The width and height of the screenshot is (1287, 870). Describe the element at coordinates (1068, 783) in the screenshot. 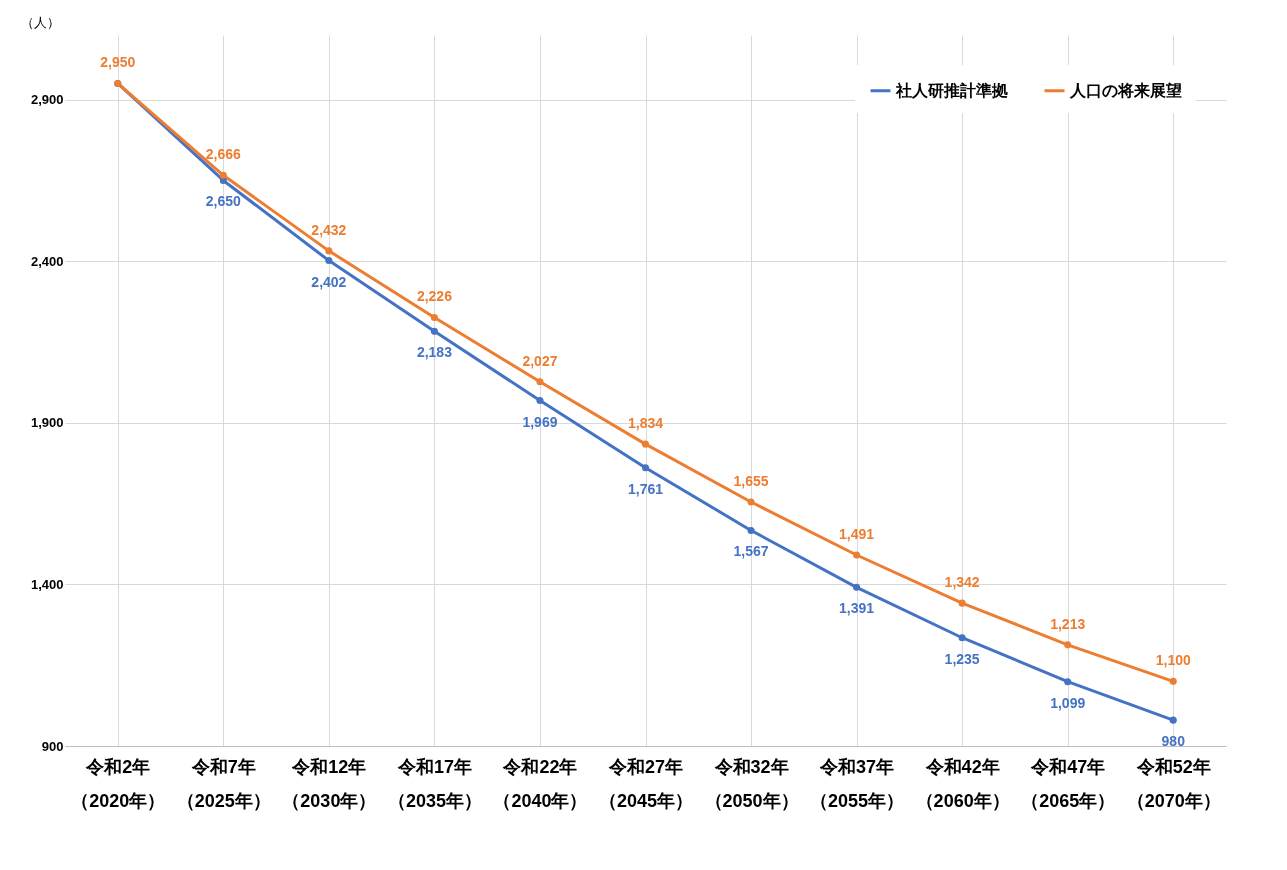

I see `x-tick-label: 令和47年（2065年）` at that location.